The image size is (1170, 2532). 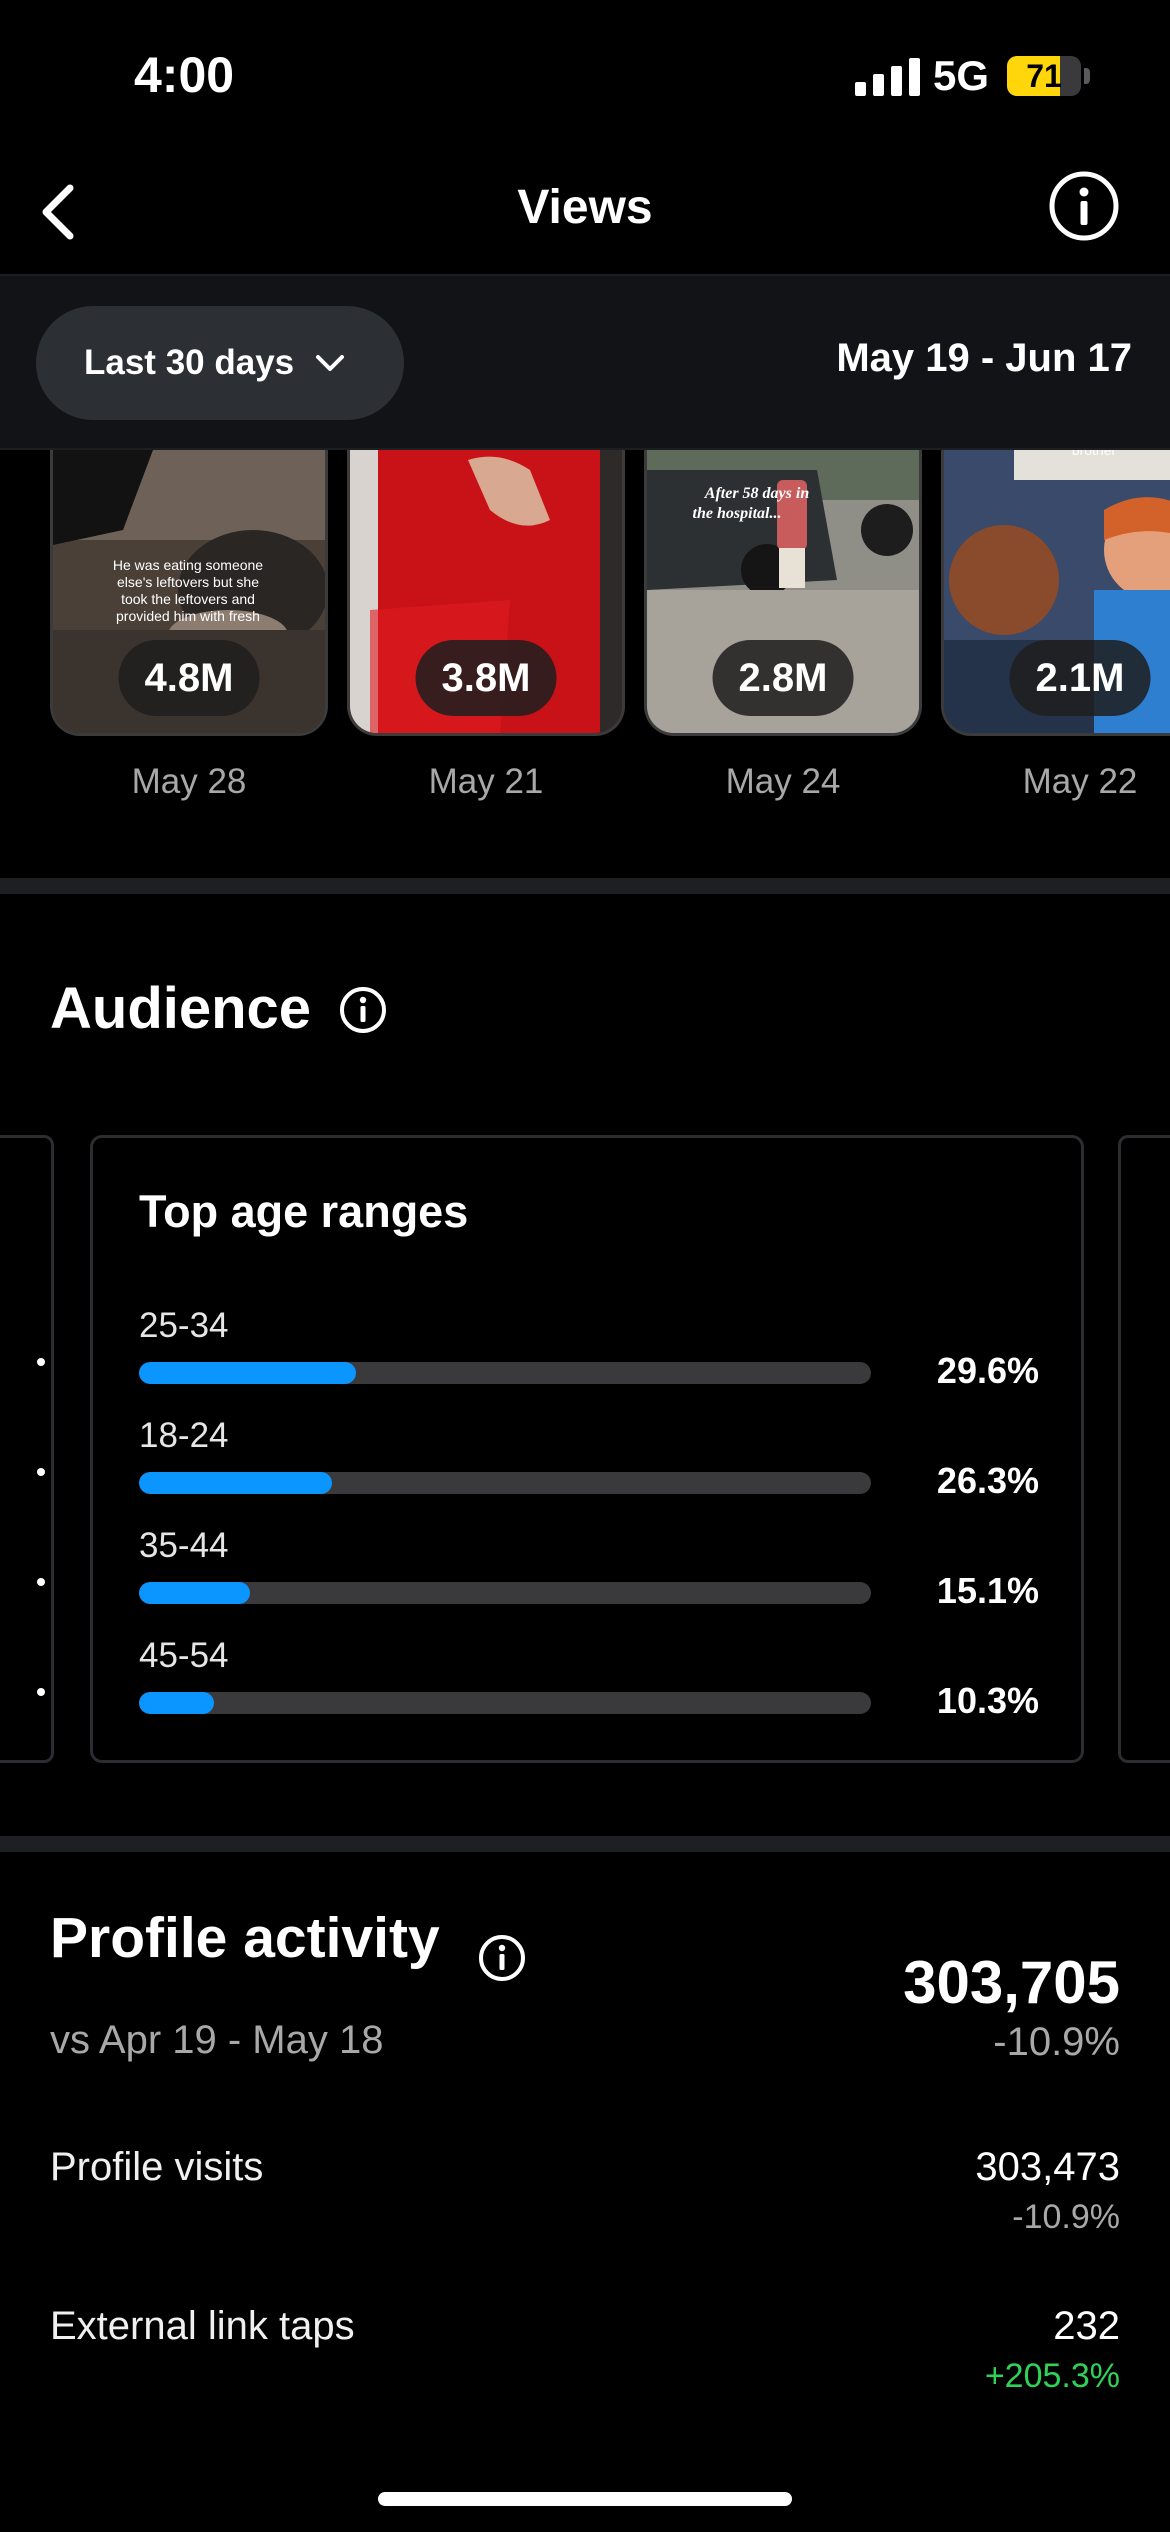 I want to click on svg-text: took the leftovers and, so click(x=188, y=599).